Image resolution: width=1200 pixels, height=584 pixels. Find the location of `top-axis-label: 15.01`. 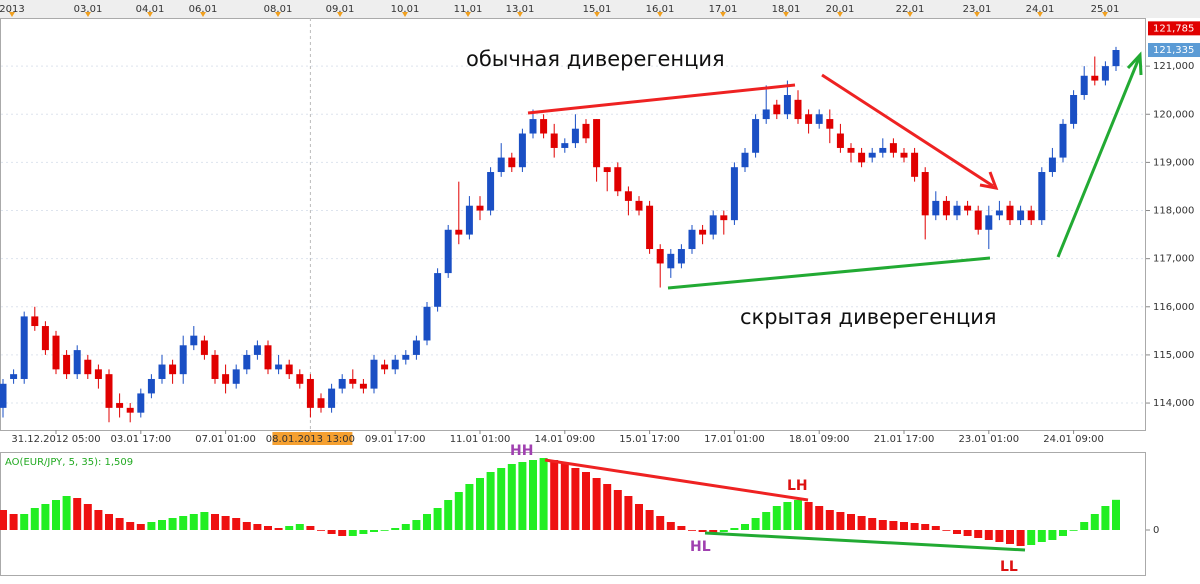

top-axis-label: 15.01 is located at coordinates (597, 9).